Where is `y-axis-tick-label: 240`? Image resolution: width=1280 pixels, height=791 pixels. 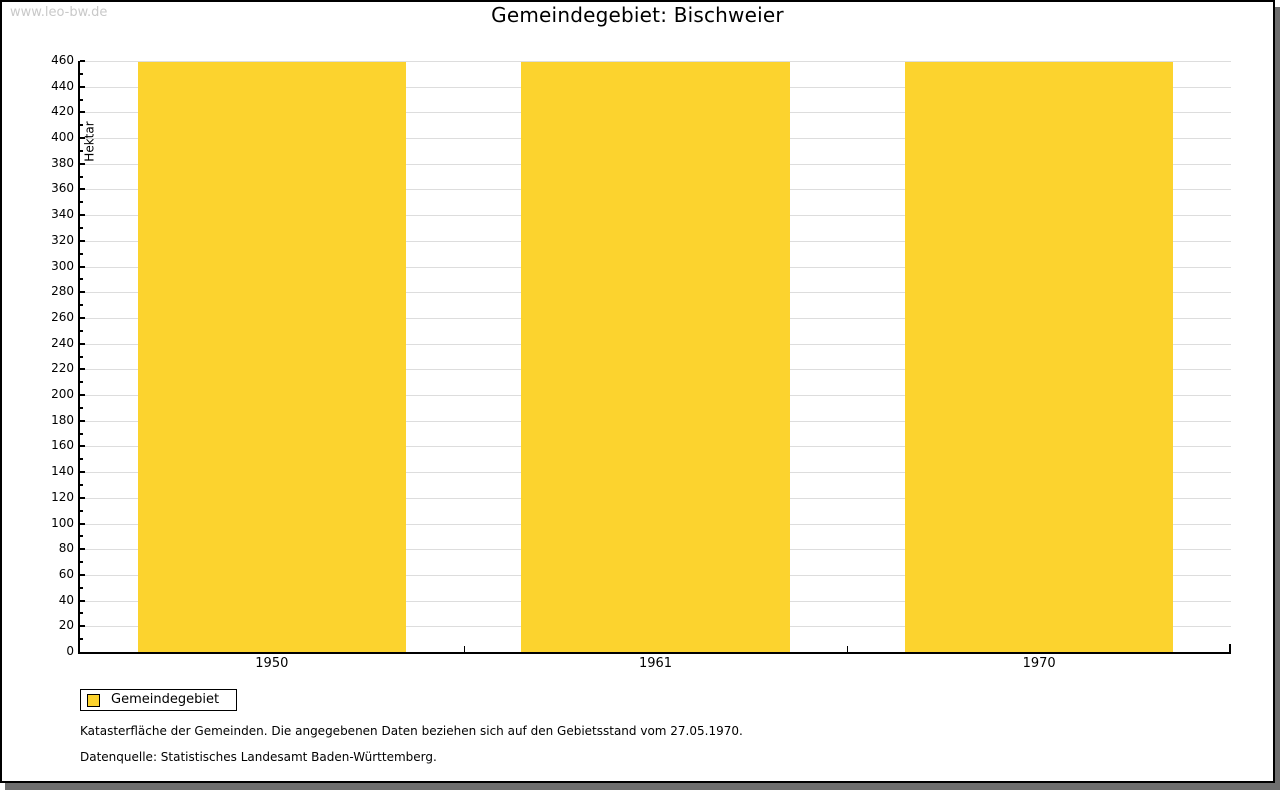 y-axis-tick-label: 240 is located at coordinates (62, 342).